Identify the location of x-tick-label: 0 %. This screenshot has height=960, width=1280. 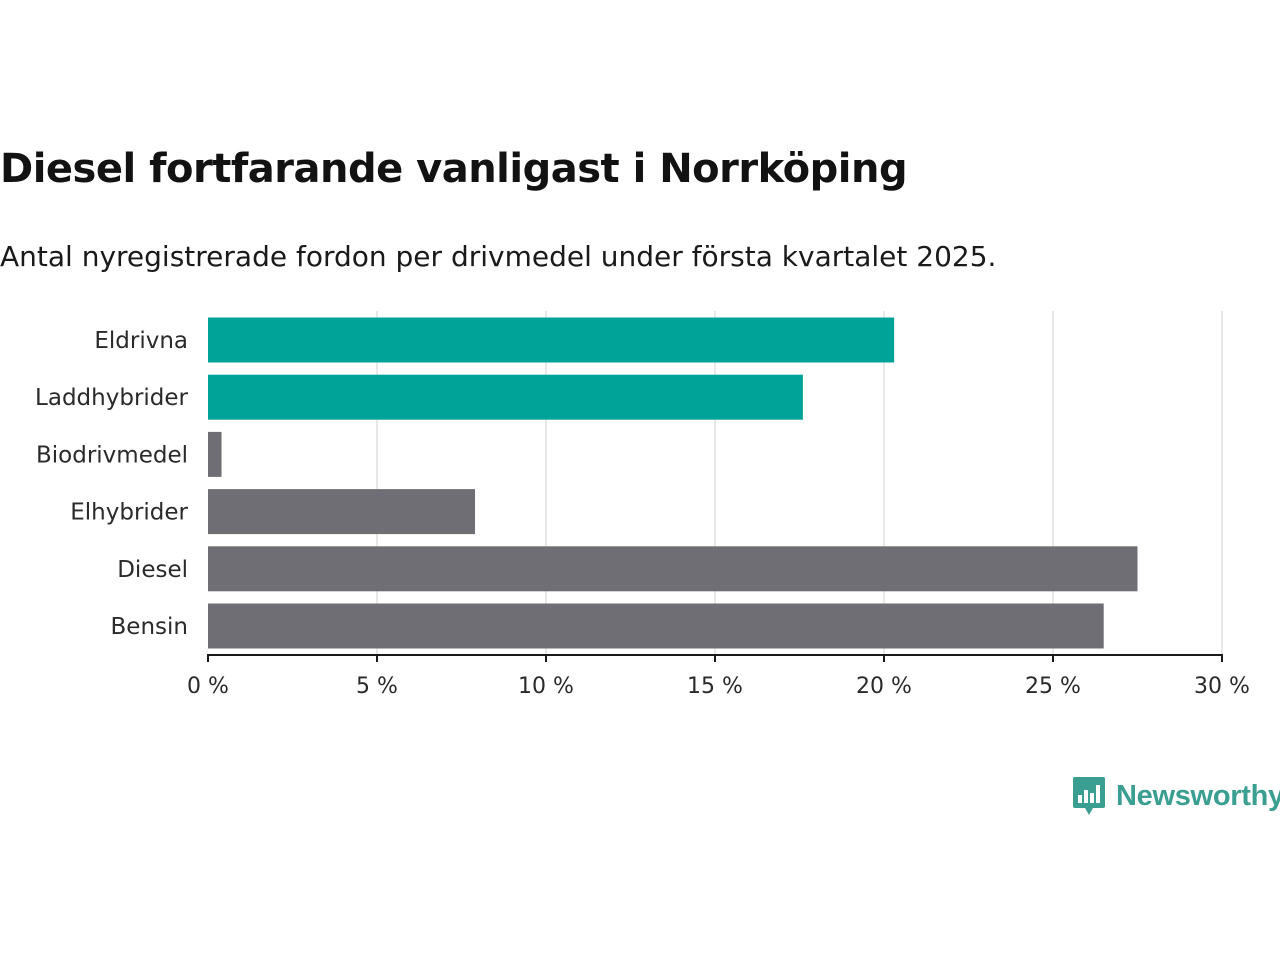
(208, 686).